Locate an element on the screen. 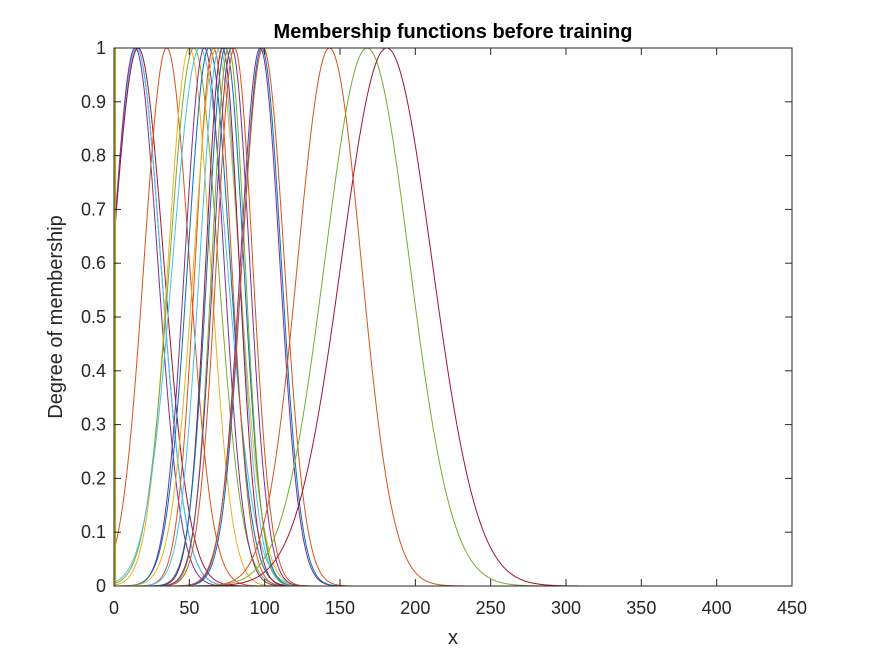 The width and height of the screenshot is (875, 656). x-tick-label-0: 0 is located at coordinates (114, 608).